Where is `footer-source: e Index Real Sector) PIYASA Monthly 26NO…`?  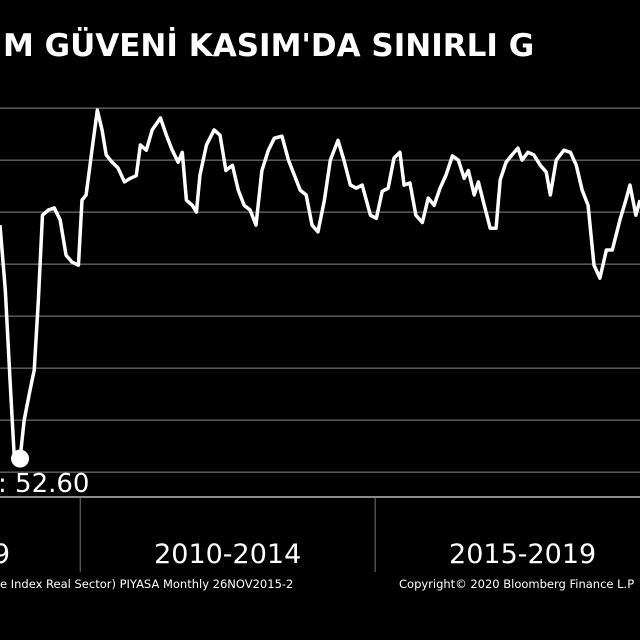 footer-source: e Index Real Sector) PIYASA Monthly 26NO… is located at coordinates (146, 584).